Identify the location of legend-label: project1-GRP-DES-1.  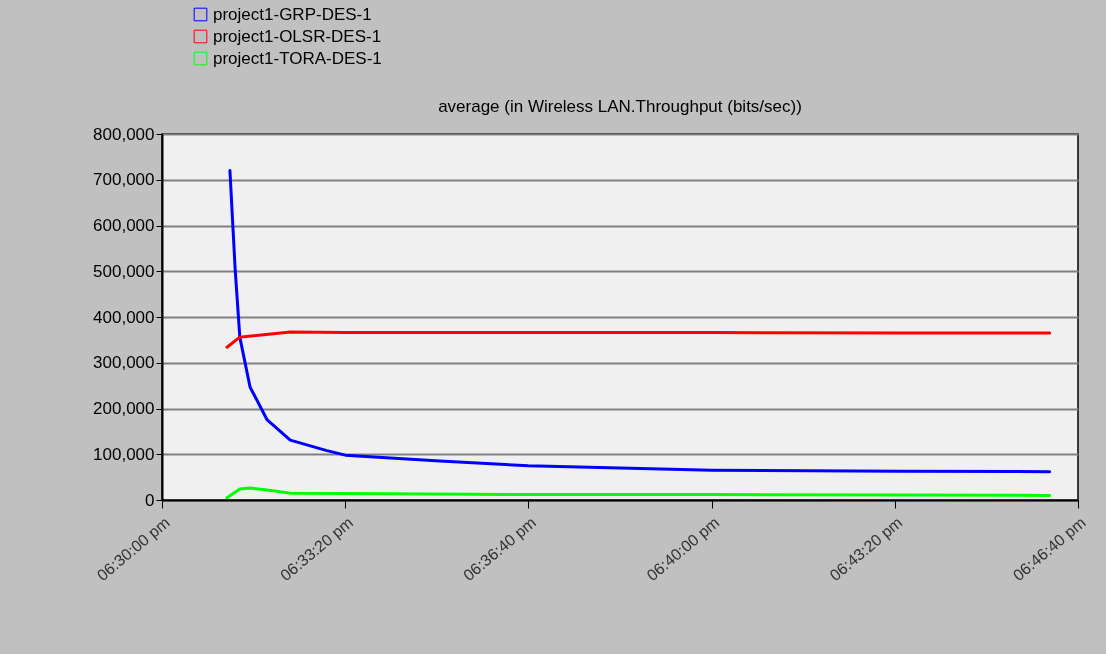
(292, 14).